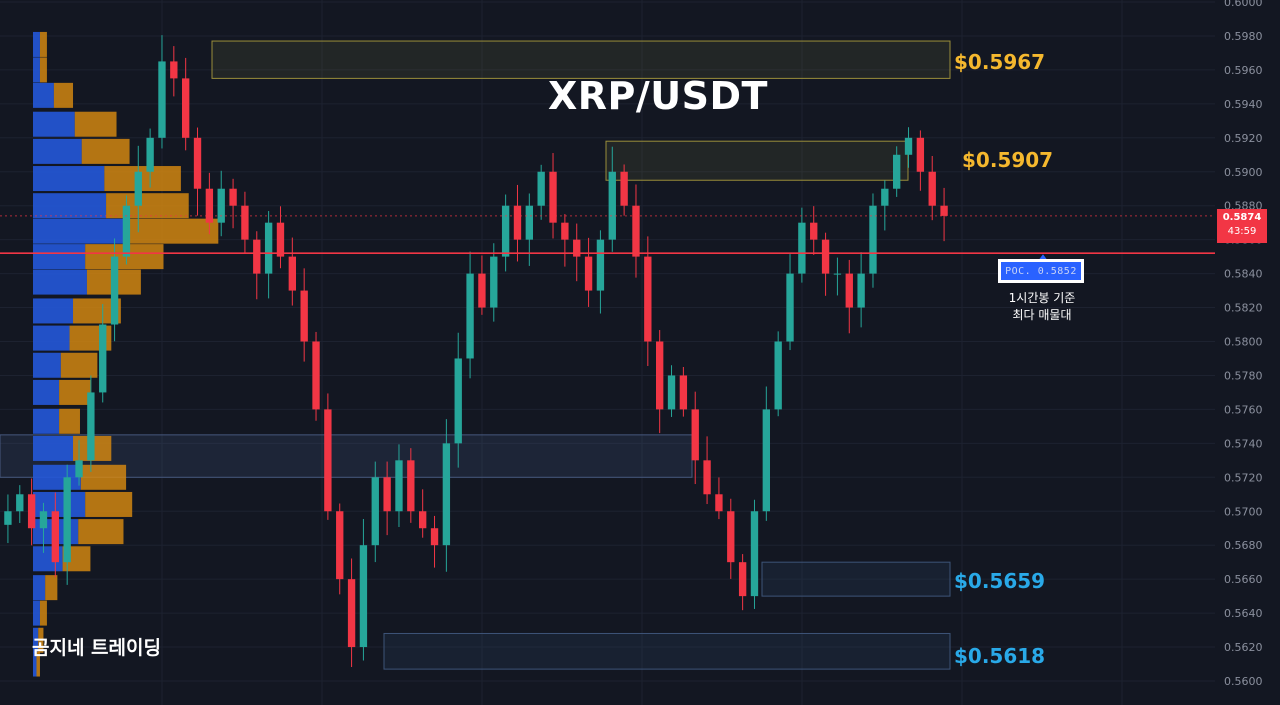 The width and height of the screenshot is (1280, 705). Describe the element at coordinates (1000, 62) in the screenshot. I see `resistance-label-1: $0.5967` at that location.